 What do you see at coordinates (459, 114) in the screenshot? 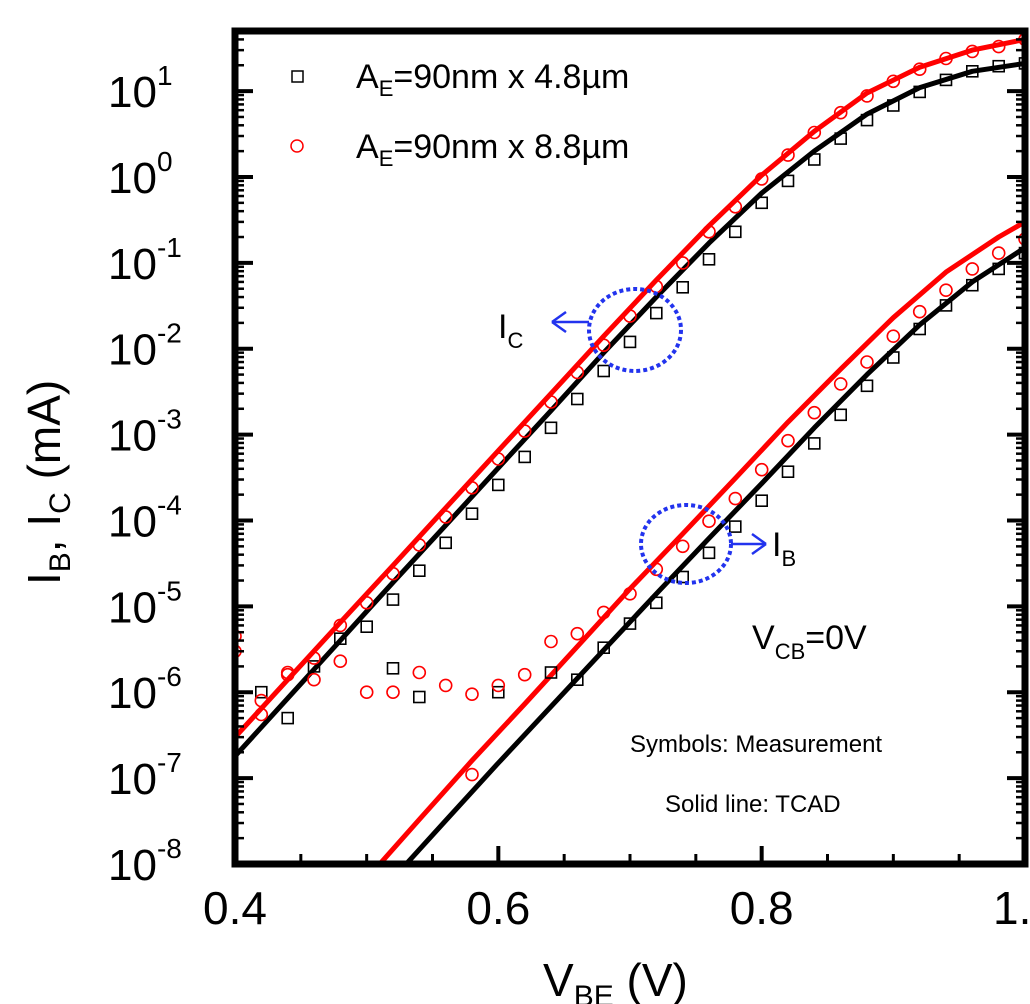
I see `legend: AE=90nm x 4.8µm AE=90nm x 8.8µm` at bounding box center [459, 114].